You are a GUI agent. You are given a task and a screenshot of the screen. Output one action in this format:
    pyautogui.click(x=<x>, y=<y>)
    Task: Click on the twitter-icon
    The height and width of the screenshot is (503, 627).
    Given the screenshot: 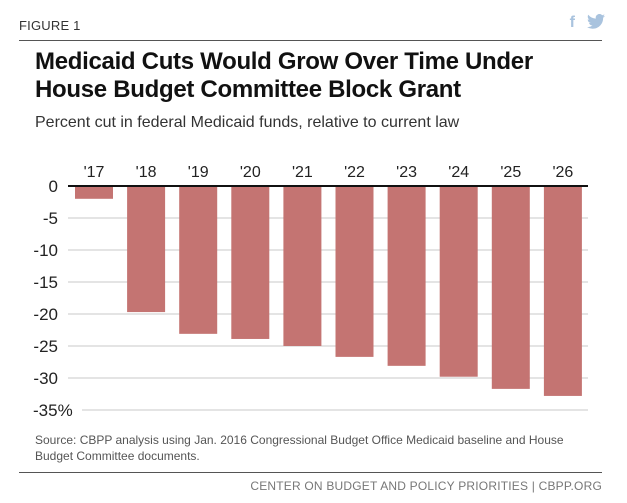 What is the action you would take?
    pyautogui.click(x=596, y=24)
    